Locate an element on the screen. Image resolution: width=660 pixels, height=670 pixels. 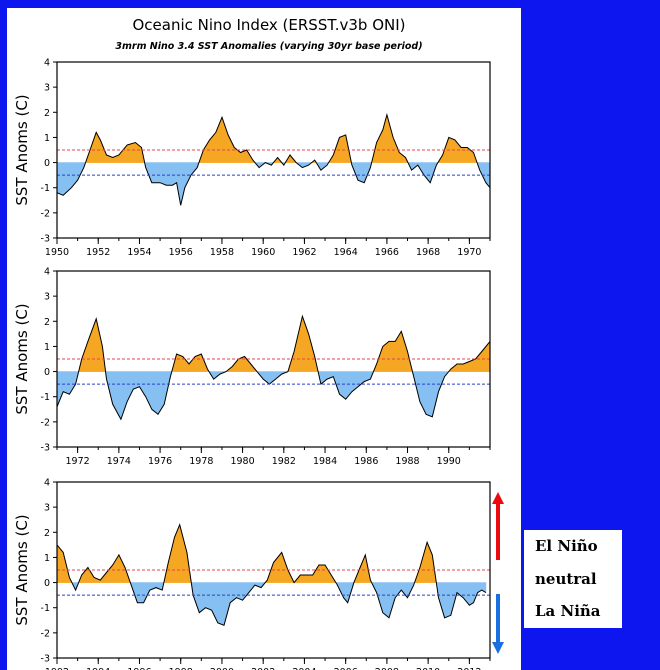
x-tick-label: 1950 is located at coordinates (57, 252).